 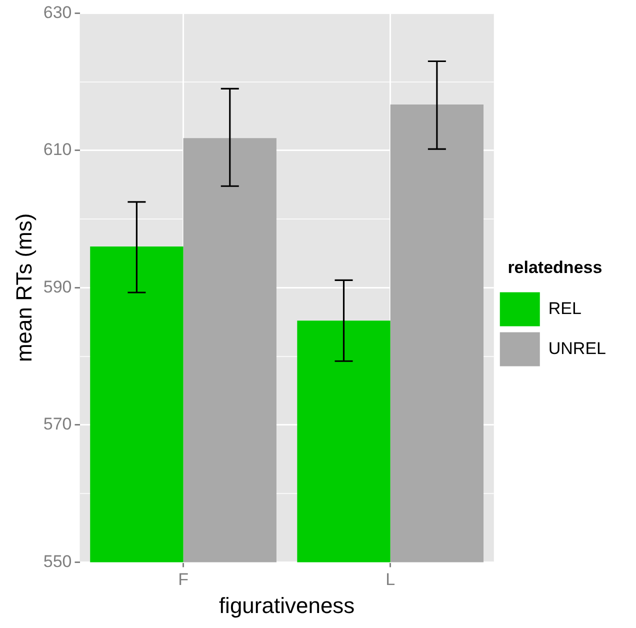 I want to click on y-axis-title: mean RTs (ms), so click(x=23, y=287).